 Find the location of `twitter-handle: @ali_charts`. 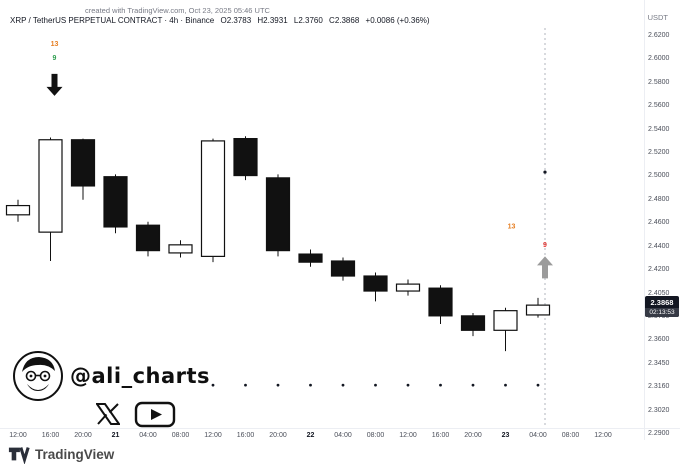

twitter-handle: @ali_charts is located at coordinates (140, 376).